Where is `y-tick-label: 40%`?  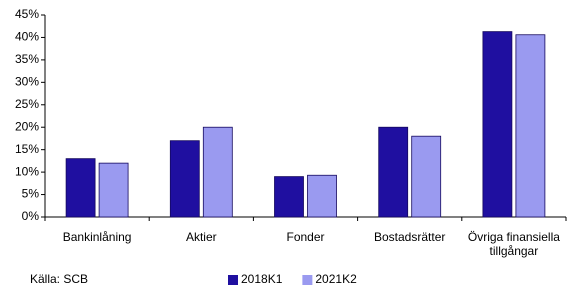 y-tick-label: 40% is located at coordinates (27, 37).